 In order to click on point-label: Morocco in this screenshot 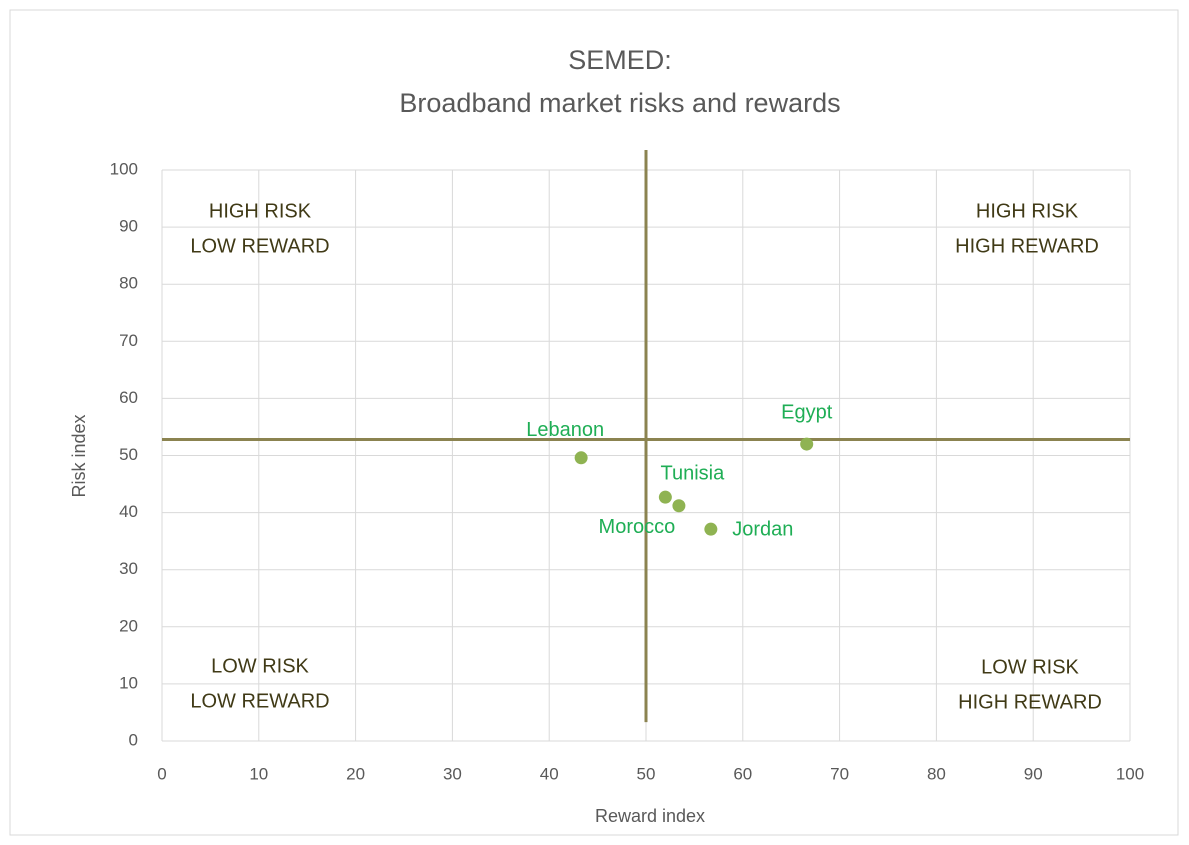, I will do `click(637, 527)`.